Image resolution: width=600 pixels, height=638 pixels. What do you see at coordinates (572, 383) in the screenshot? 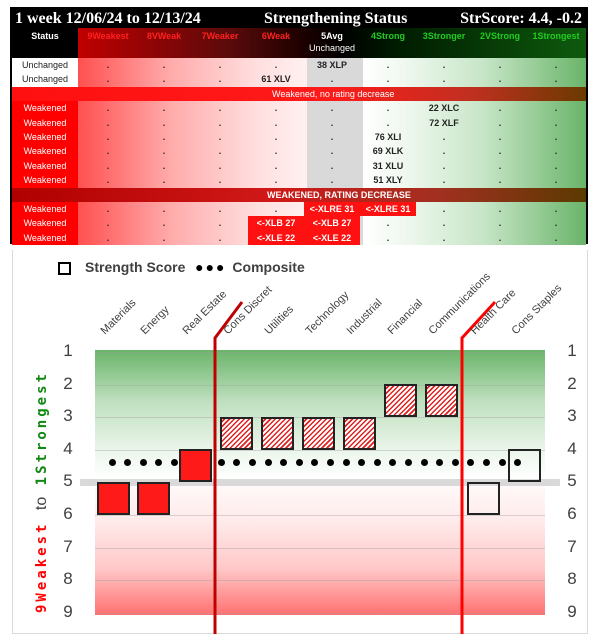
I see `y-tick-right: 2` at bounding box center [572, 383].